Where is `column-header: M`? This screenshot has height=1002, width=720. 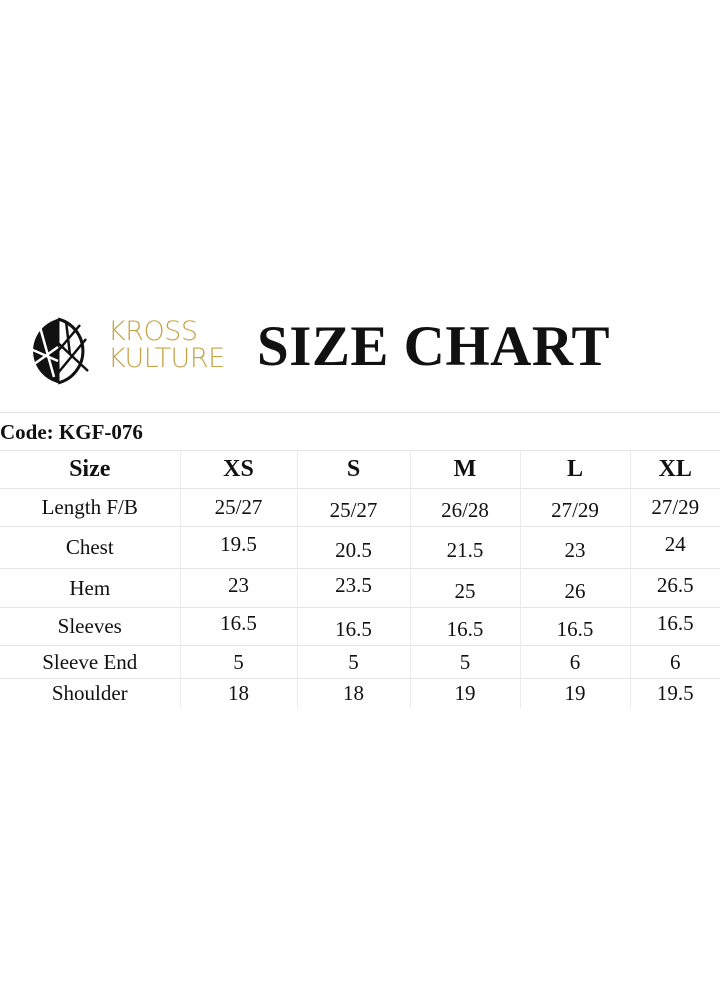
column-header: M is located at coordinates (464, 469).